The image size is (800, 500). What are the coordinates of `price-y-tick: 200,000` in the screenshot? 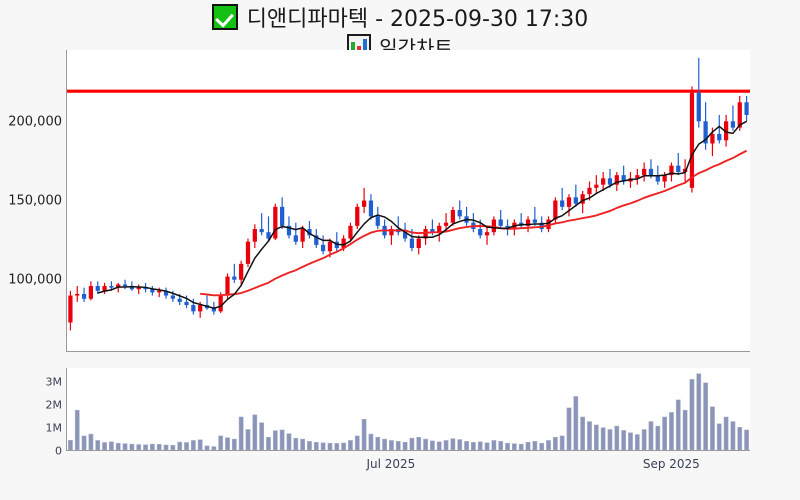 It's located at (35, 122).